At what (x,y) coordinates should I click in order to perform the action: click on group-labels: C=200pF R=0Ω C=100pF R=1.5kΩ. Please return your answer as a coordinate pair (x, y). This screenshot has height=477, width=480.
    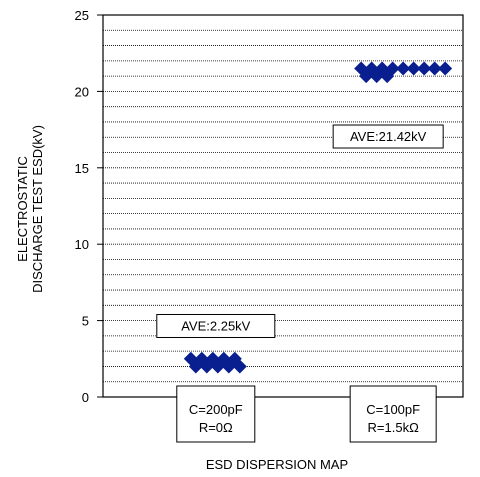
    Looking at the image, I should click on (306, 414).